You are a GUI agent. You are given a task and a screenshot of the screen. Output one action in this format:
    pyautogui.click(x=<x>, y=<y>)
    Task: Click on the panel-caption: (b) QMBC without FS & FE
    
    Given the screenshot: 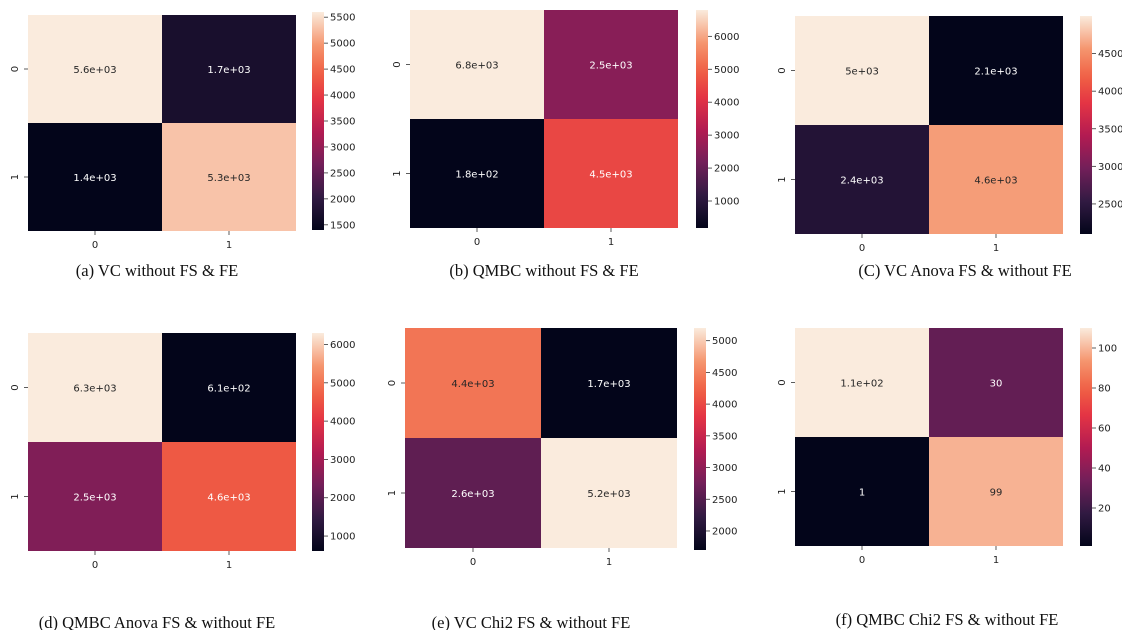 What is the action you would take?
    pyautogui.click(x=543, y=270)
    